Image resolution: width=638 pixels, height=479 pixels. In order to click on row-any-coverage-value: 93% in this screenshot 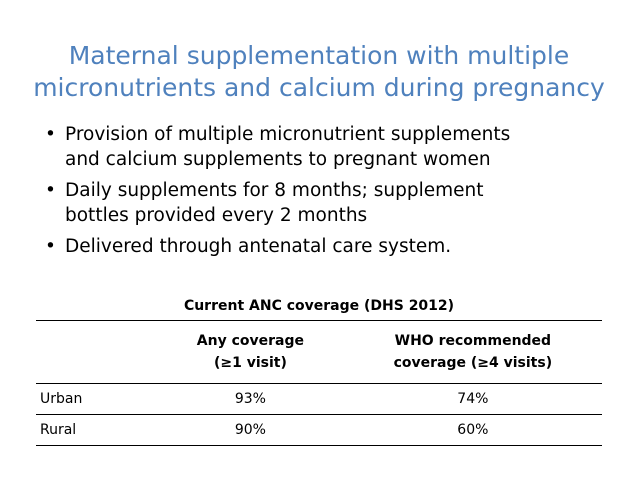, I will do `click(250, 399)`.